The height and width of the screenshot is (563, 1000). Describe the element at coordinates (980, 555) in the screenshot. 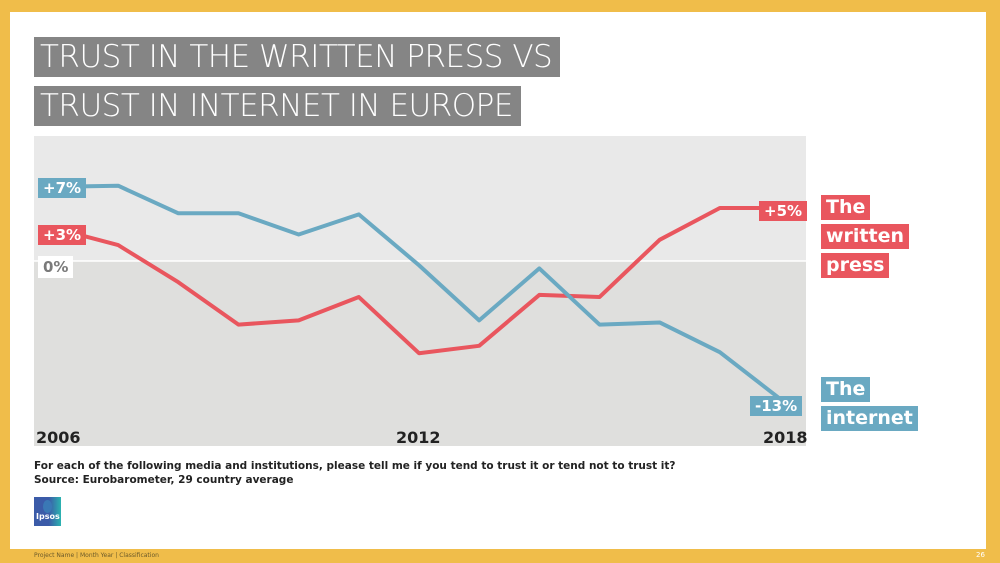

I see `page-number: 26` at that location.